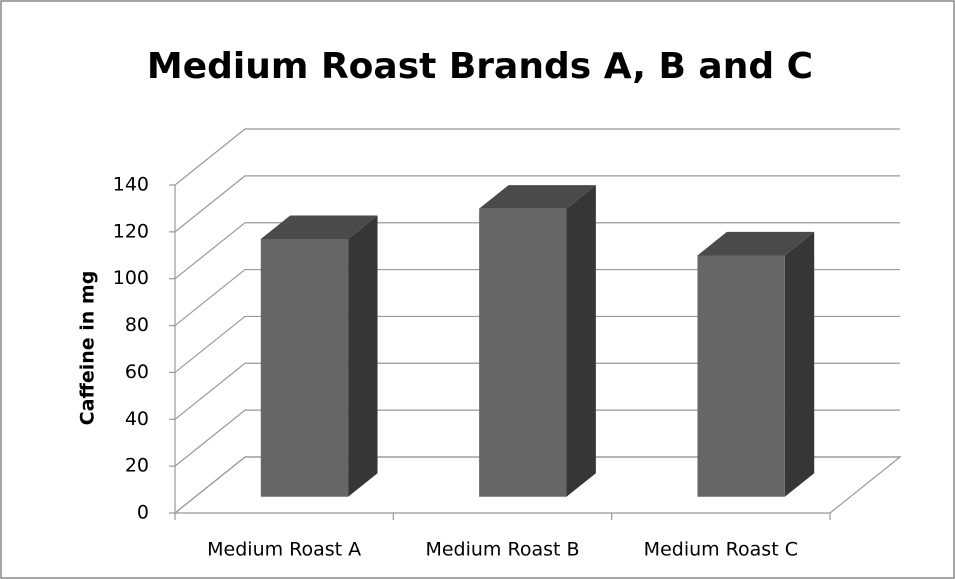  What do you see at coordinates (137, 466) in the screenshot?
I see `y-tick-label: 20` at bounding box center [137, 466].